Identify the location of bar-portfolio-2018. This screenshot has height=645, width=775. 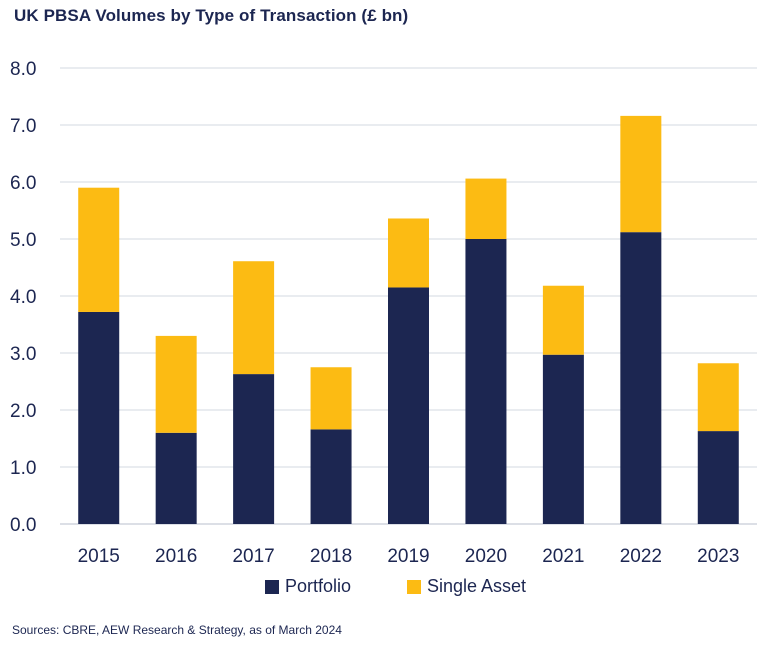
(331, 476).